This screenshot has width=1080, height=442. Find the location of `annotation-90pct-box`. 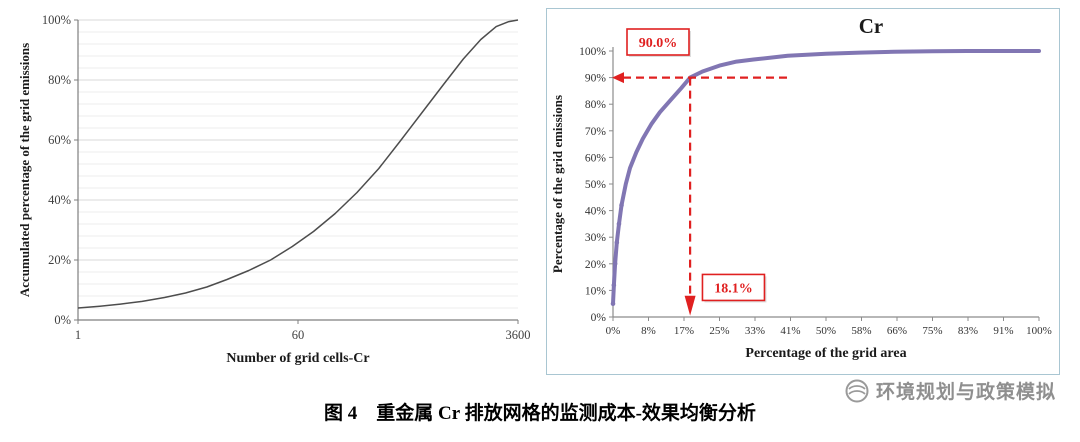

annotation-90pct-box is located at coordinates (658, 42).